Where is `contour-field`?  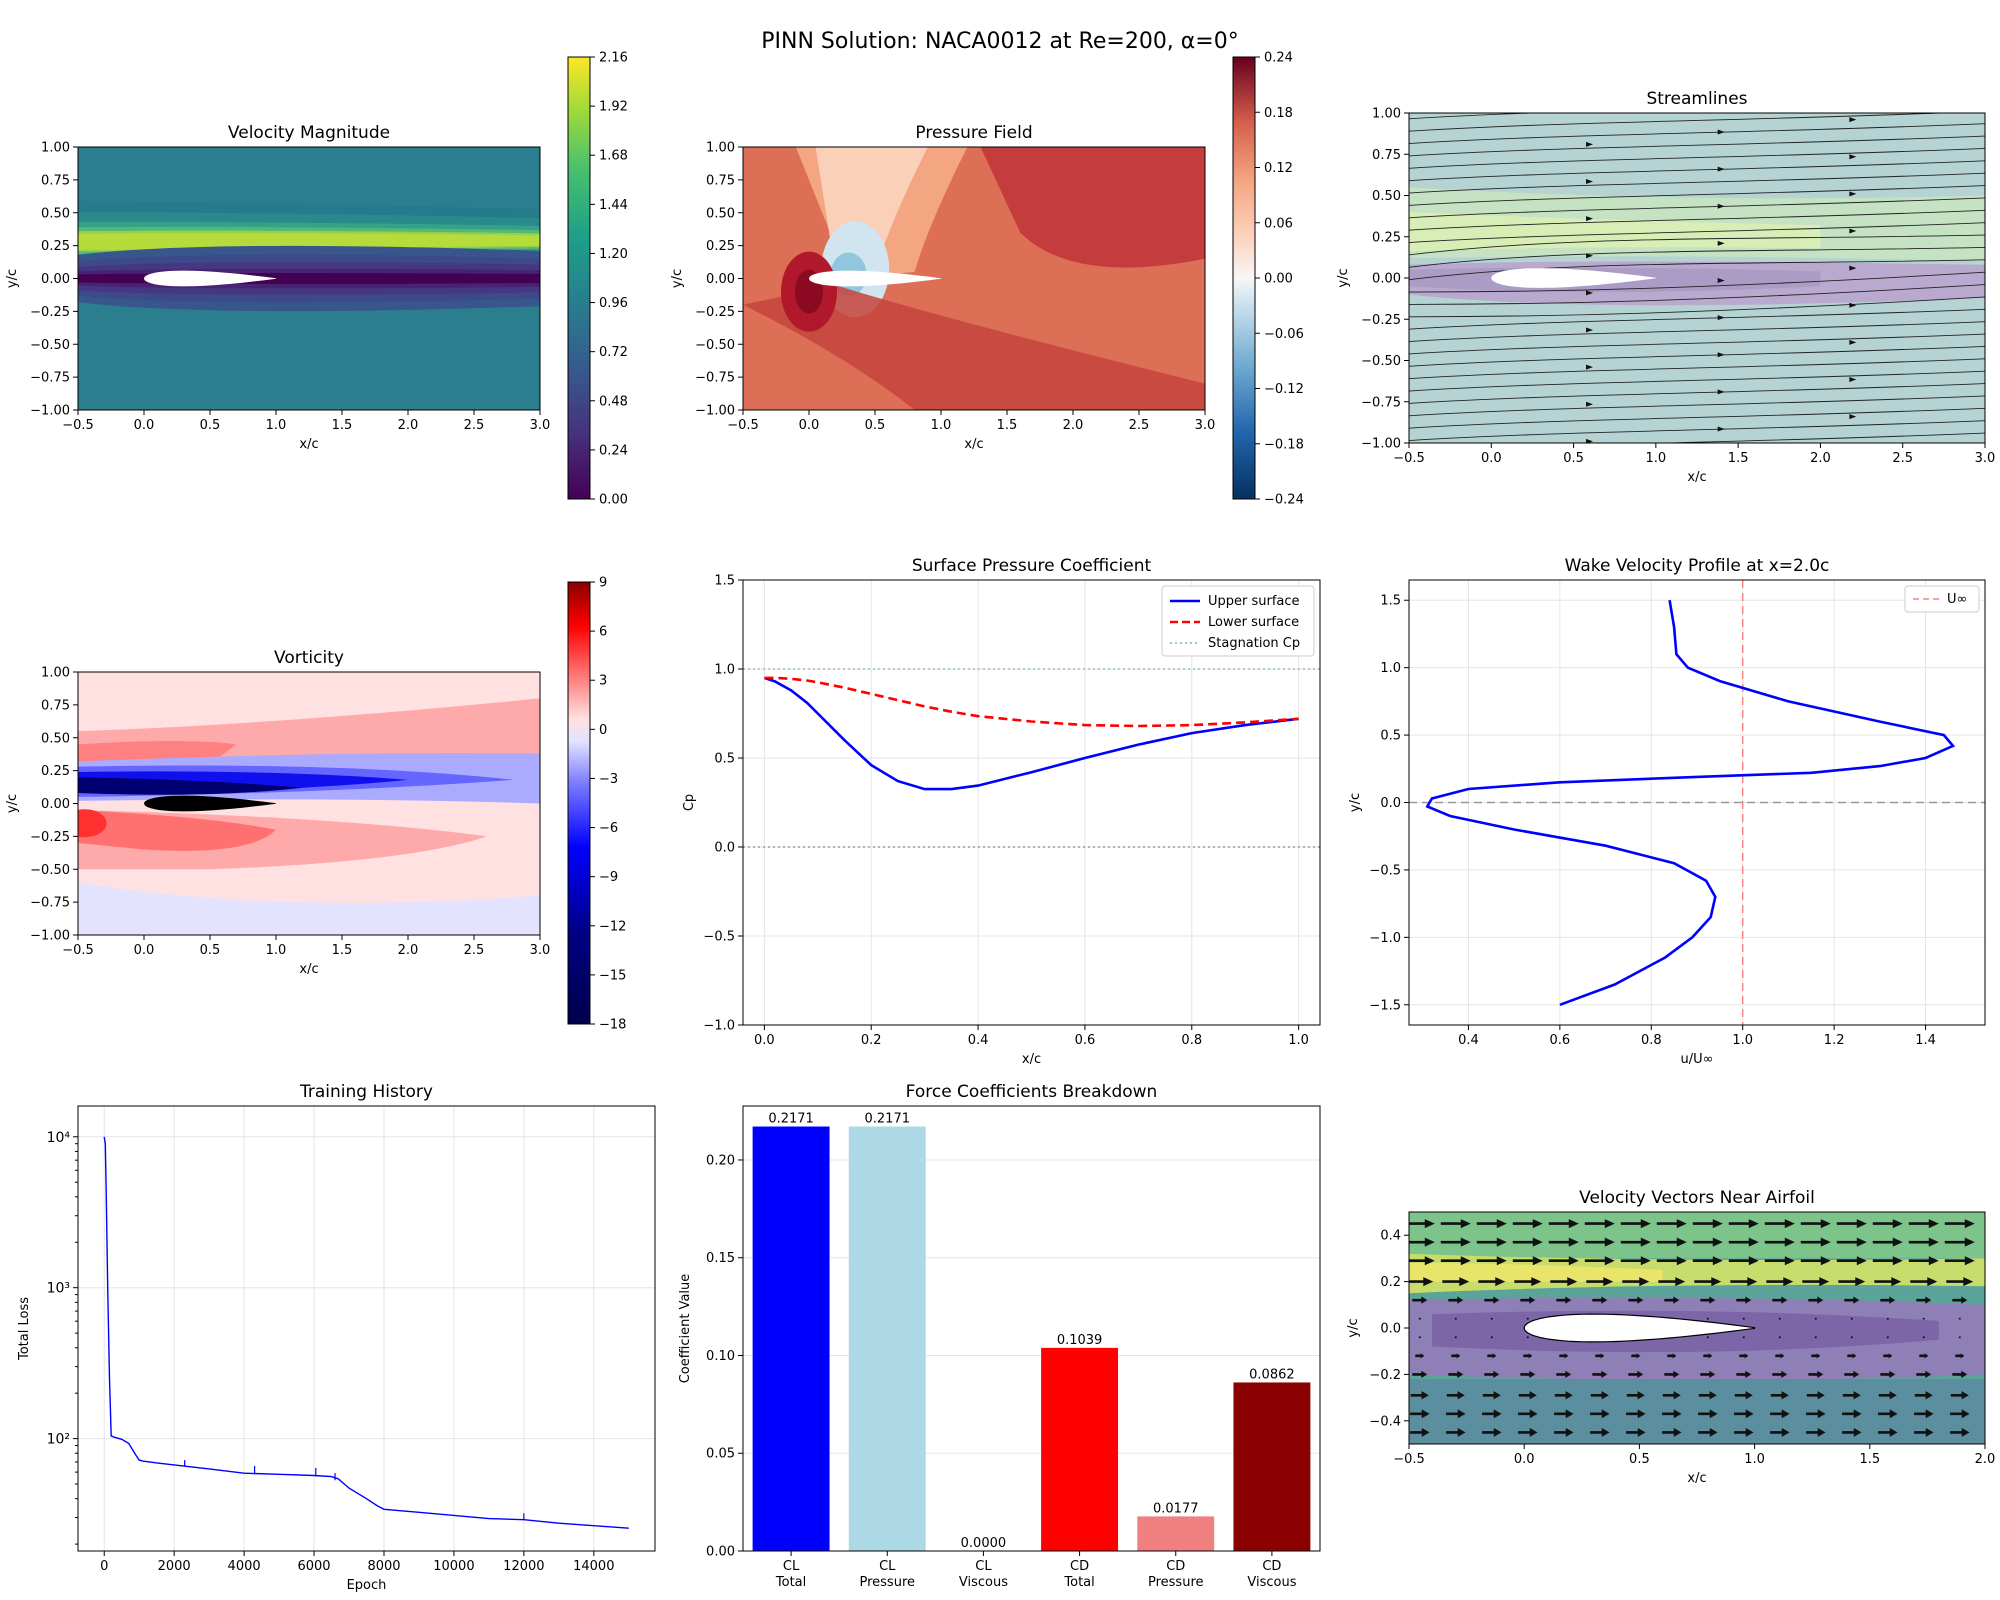
contour-field is located at coordinates (1697, 1328).